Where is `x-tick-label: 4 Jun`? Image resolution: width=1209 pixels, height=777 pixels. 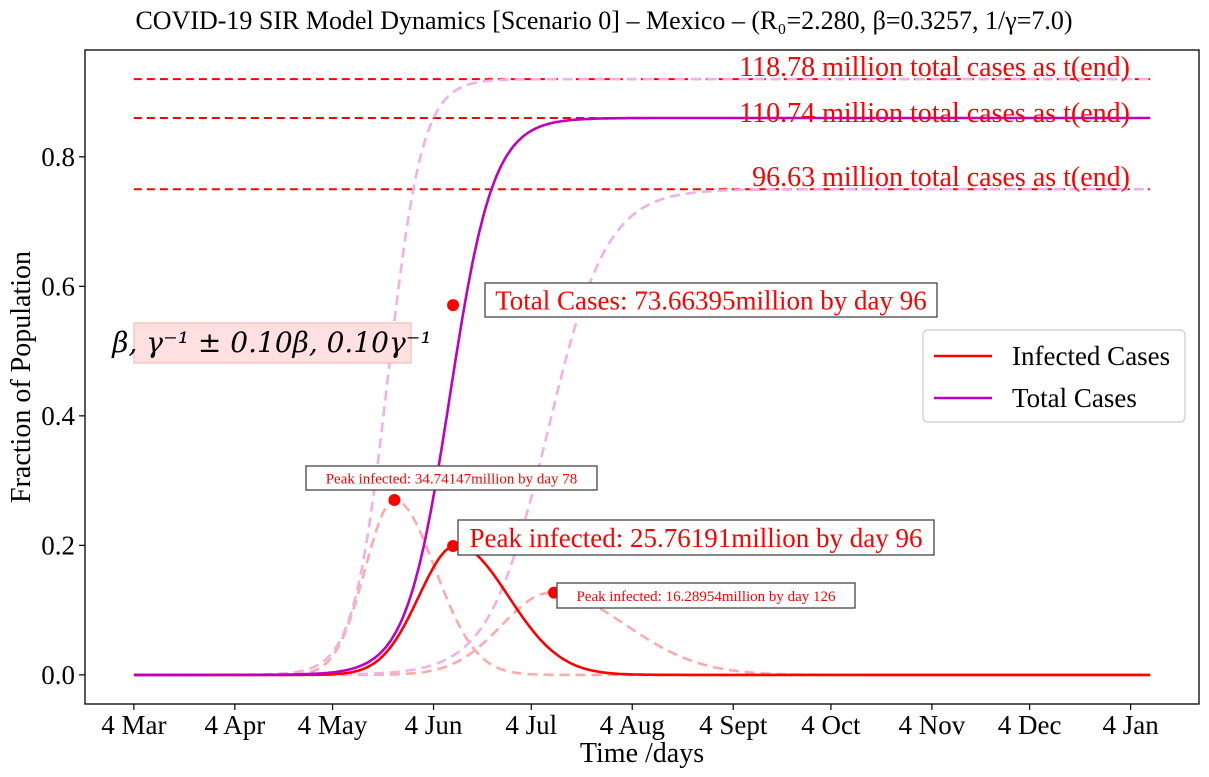
x-tick-label: 4 Jun is located at coordinates (434, 725).